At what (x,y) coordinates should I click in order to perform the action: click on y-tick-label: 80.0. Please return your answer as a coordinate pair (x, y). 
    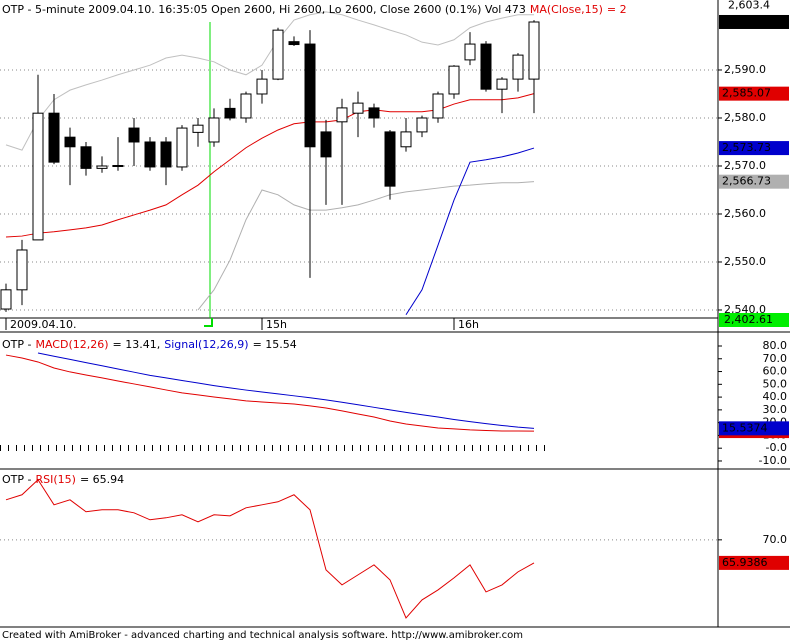
    Looking at the image, I should click on (775, 345).